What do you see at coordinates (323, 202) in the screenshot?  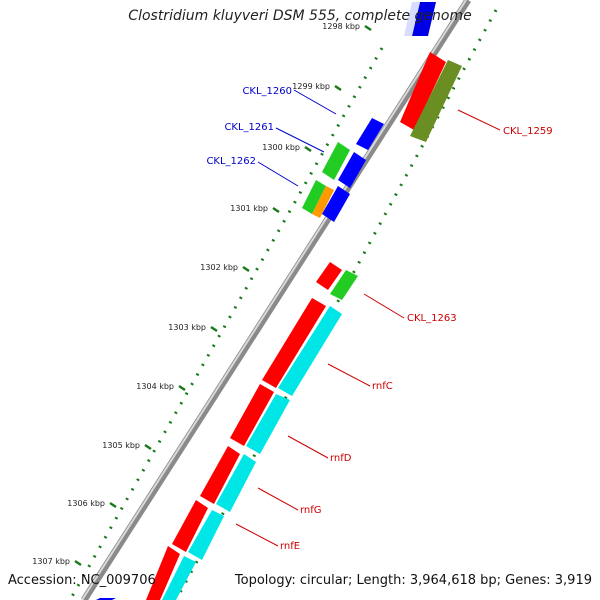 I see `gene-arrow-ckl-1262-orange` at bounding box center [323, 202].